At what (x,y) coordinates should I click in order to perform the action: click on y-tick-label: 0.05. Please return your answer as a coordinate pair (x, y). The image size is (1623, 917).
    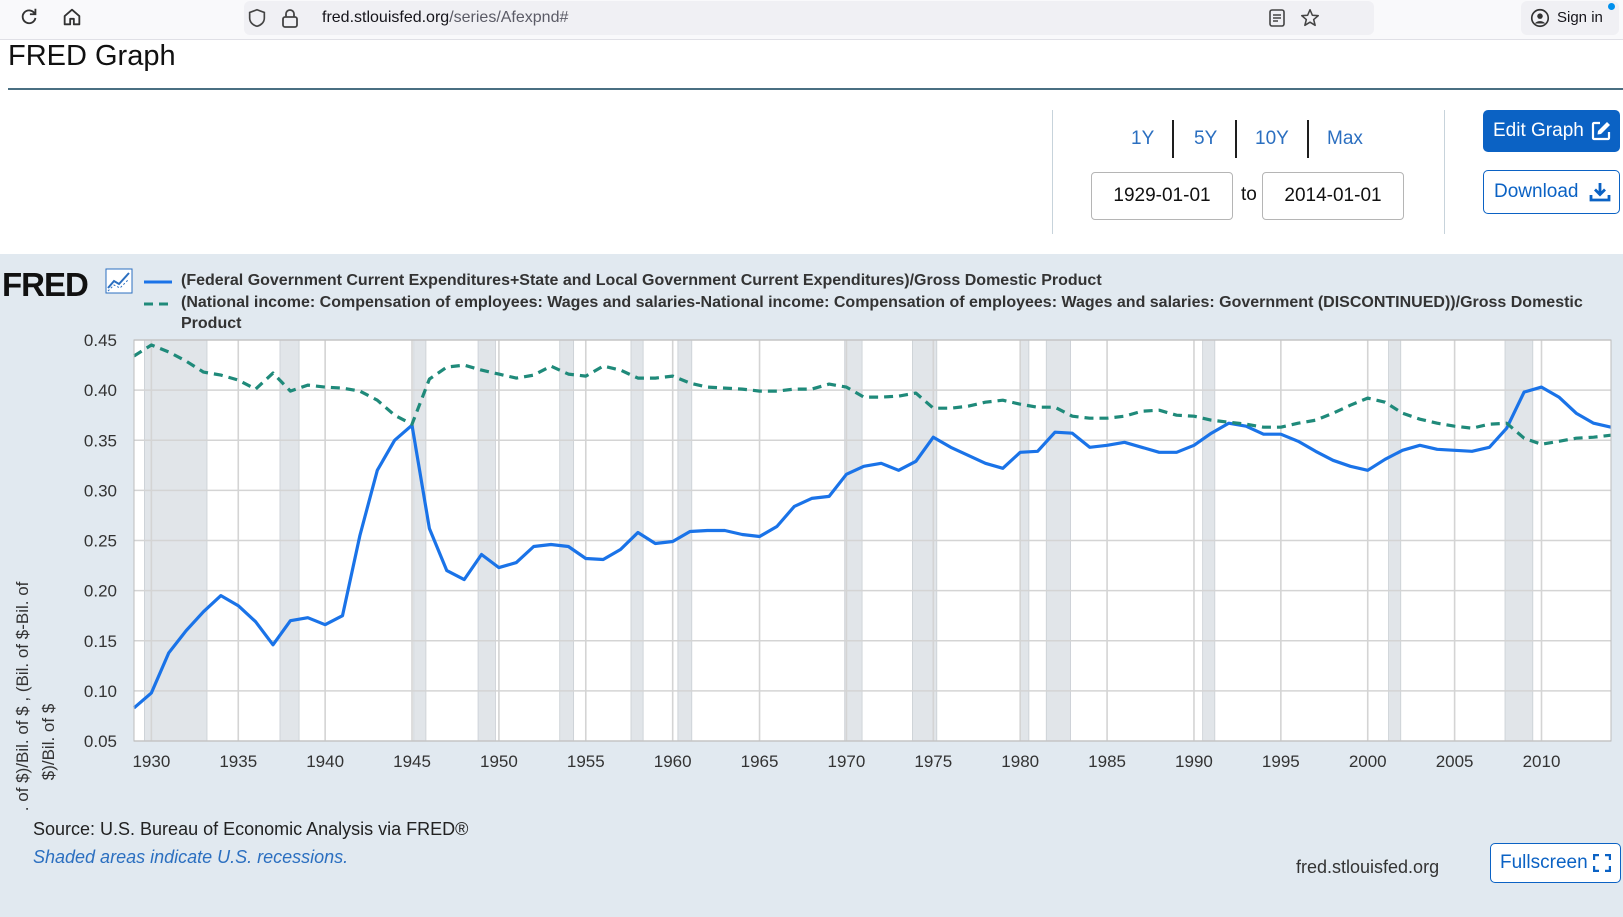
    Looking at the image, I should click on (100, 741).